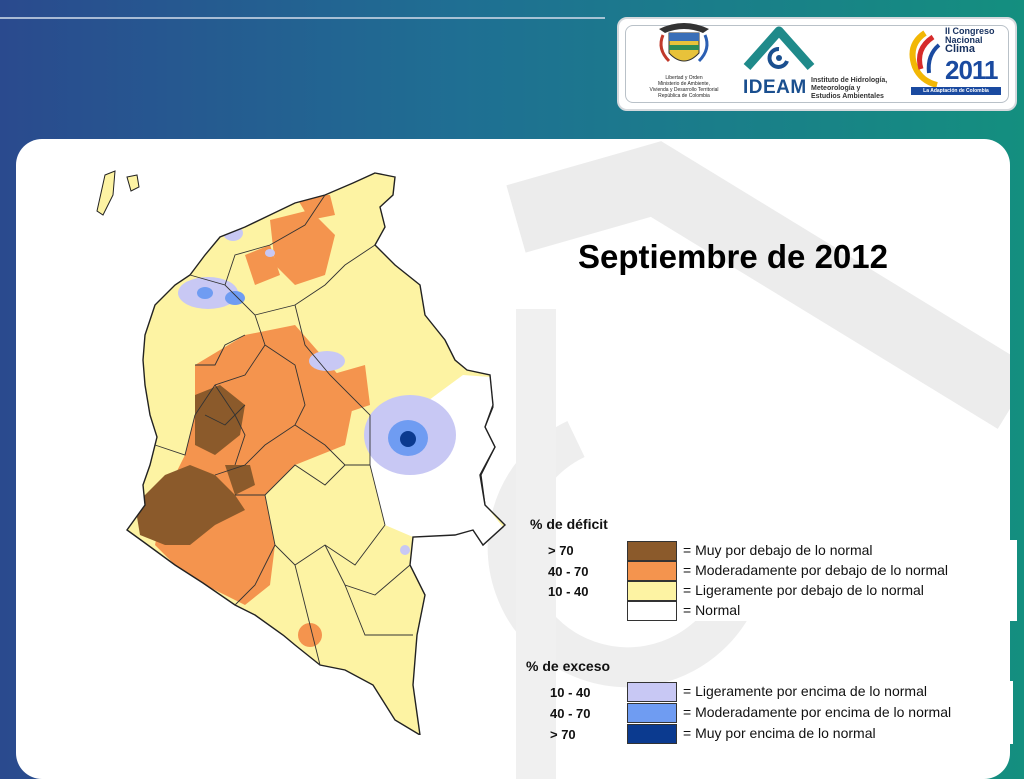 The height and width of the screenshot is (779, 1024). What do you see at coordinates (960, 49) in the screenshot?
I see `congreso-line3: Clima` at bounding box center [960, 49].